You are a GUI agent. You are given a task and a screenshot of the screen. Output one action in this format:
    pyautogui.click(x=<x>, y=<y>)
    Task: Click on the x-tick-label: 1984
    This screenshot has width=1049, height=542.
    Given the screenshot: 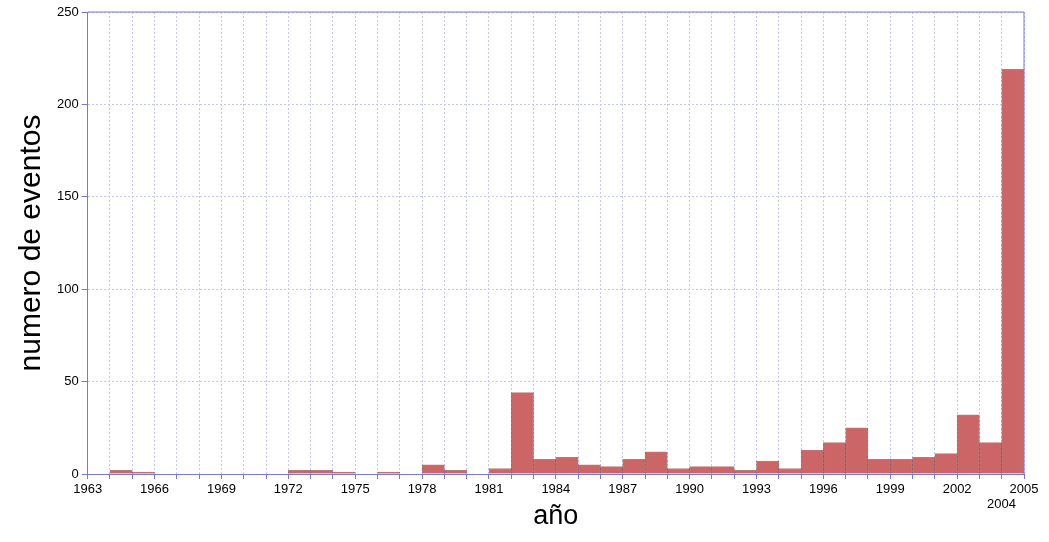 What is the action you would take?
    pyautogui.click(x=556, y=489)
    